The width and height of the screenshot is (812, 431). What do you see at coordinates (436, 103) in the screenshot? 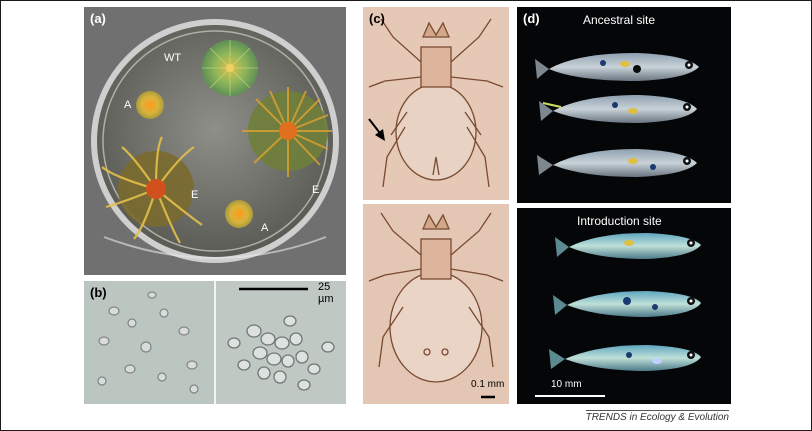
I see `mite-top` at bounding box center [436, 103].